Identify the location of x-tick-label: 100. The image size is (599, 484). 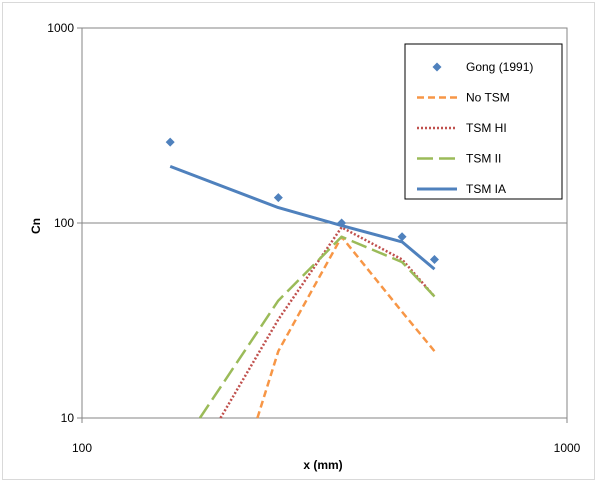
(82, 448).